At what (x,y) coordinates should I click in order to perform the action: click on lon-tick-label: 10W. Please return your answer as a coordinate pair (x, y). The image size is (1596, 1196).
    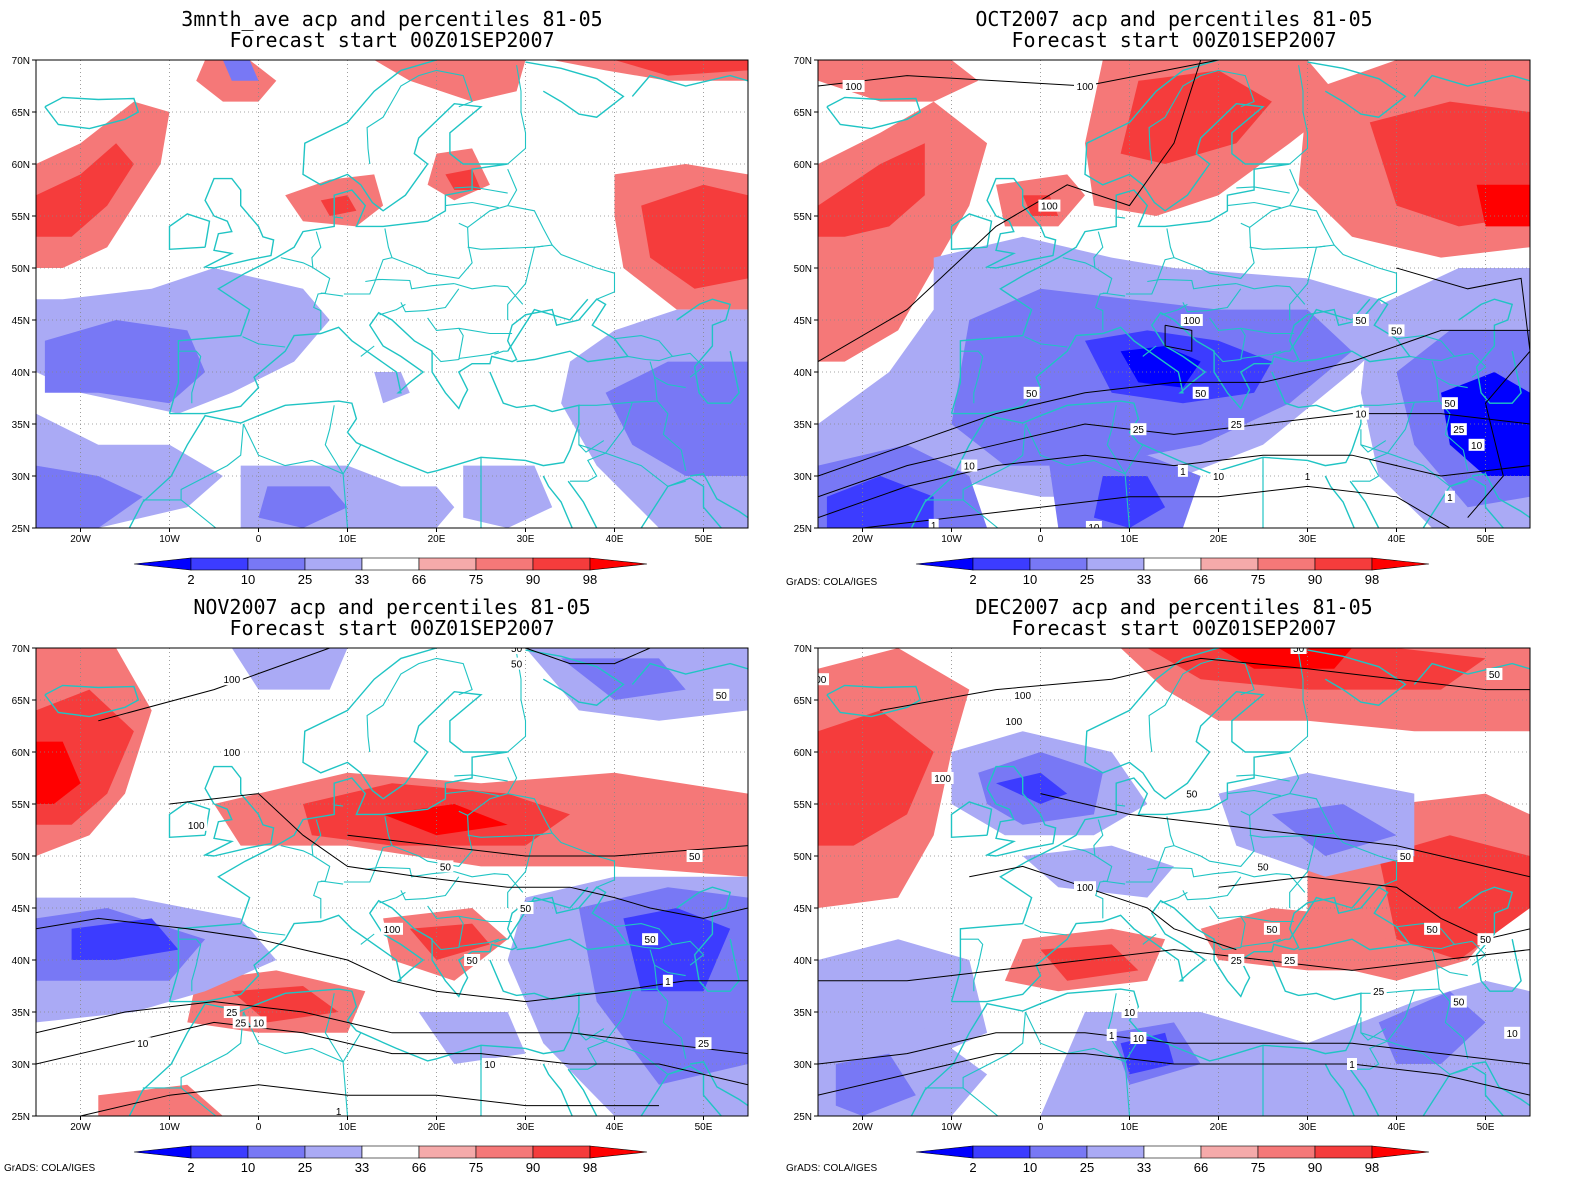
    Looking at the image, I should click on (169, 539).